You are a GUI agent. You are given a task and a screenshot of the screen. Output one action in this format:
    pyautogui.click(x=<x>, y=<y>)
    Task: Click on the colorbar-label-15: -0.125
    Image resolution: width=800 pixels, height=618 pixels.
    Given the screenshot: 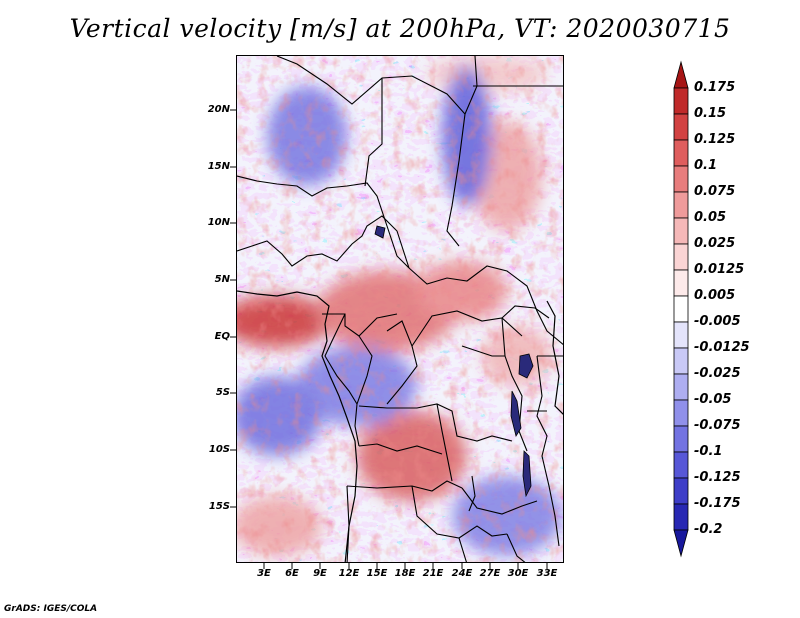 What is the action you would take?
    pyautogui.click(x=717, y=477)
    